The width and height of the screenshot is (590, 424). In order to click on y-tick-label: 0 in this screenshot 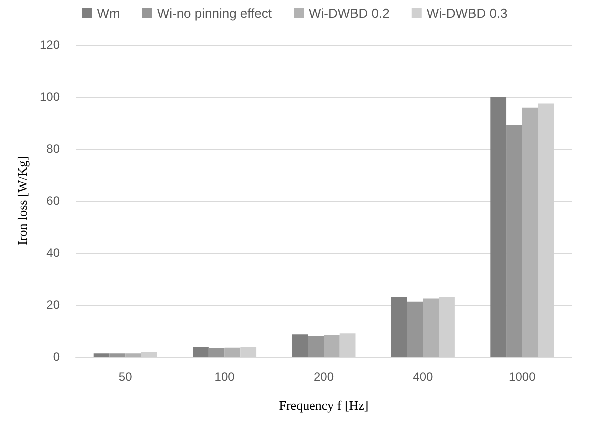, I will do `click(56, 357)`.